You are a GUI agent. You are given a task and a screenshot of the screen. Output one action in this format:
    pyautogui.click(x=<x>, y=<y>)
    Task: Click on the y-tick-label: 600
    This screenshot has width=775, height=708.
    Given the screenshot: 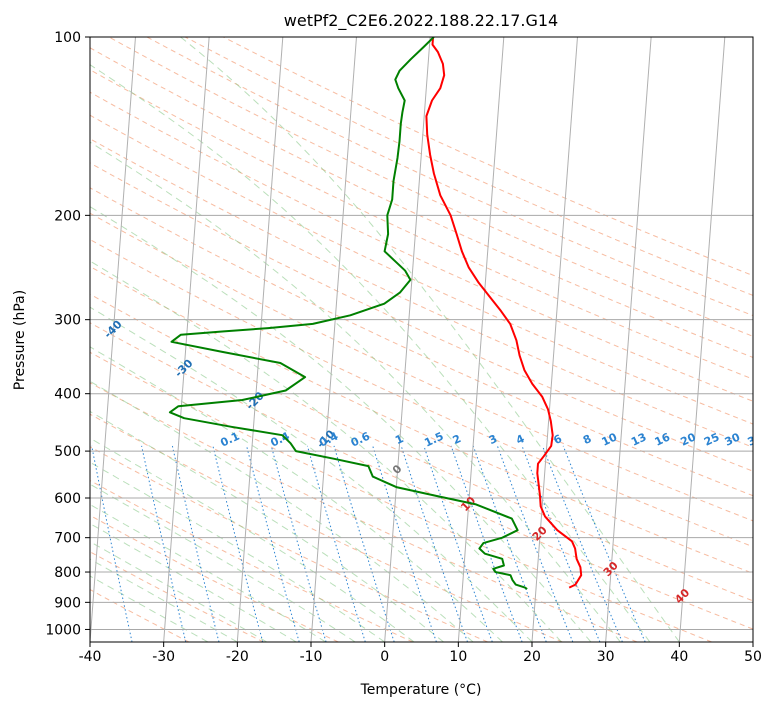 What is the action you would take?
    pyautogui.click(x=67, y=499)
    